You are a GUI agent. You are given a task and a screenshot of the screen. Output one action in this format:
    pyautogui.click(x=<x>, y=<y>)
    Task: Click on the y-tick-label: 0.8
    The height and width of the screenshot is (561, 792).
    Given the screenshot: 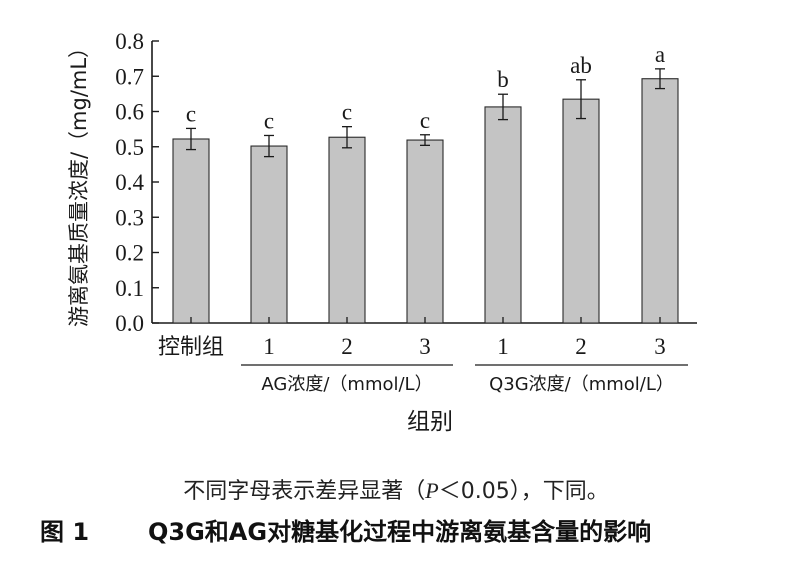 What is the action you would take?
    pyautogui.click(x=129, y=41)
    